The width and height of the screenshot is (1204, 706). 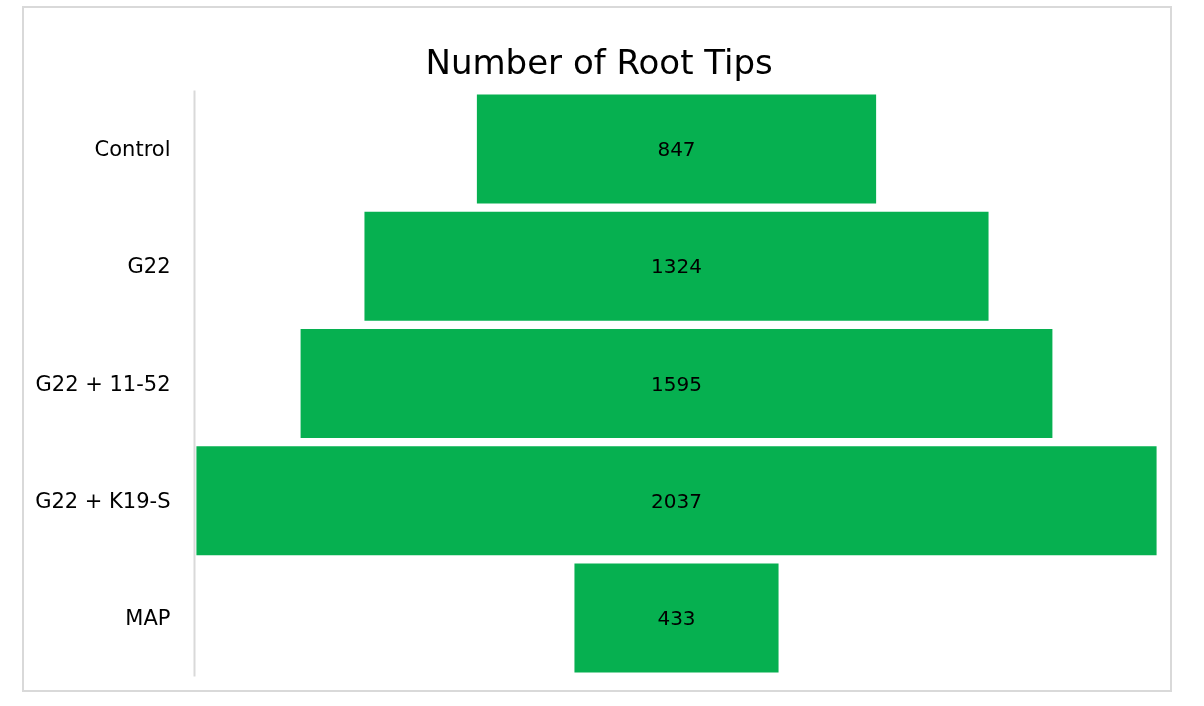 What do you see at coordinates (676, 266) in the screenshot?
I see `data-label: 1324` at bounding box center [676, 266].